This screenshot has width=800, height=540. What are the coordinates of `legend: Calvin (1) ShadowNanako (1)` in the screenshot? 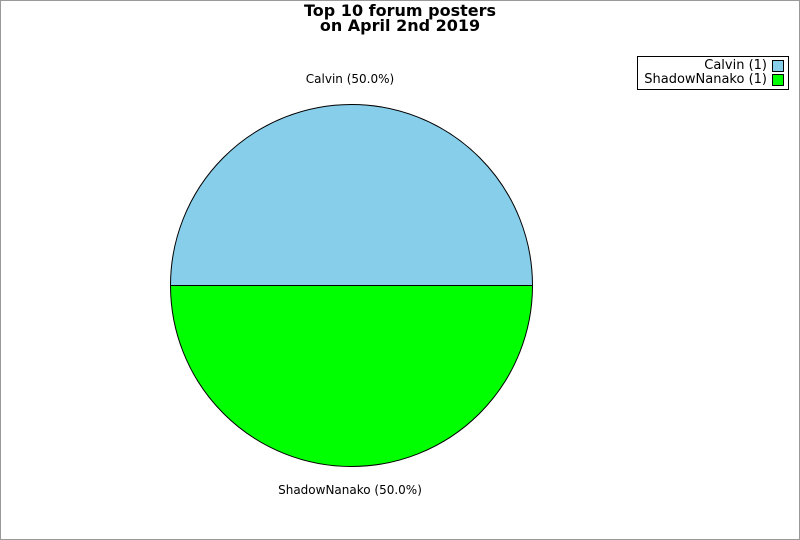 It's located at (713, 73).